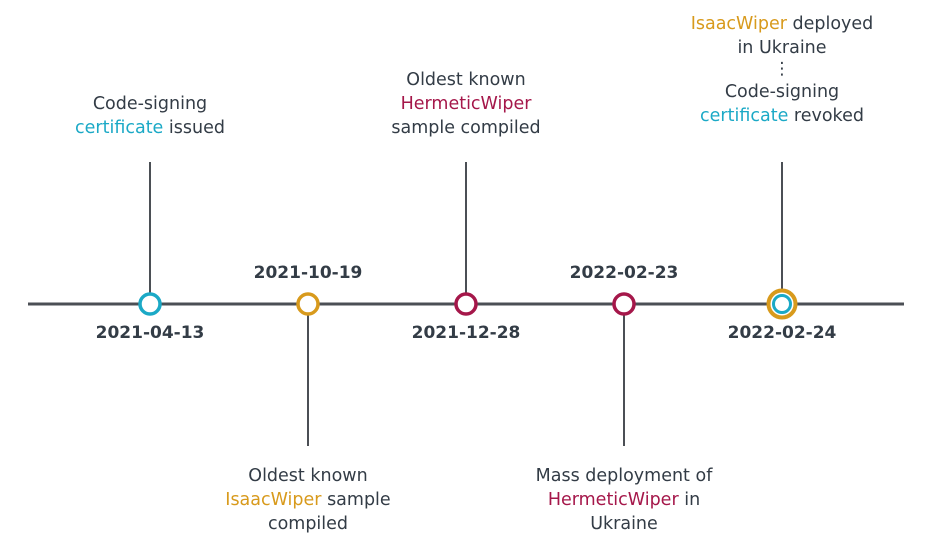 This screenshot has height=552, width=932. I want to click on event-2-label-line2: IsaacWiper sample, so click(308, 500).